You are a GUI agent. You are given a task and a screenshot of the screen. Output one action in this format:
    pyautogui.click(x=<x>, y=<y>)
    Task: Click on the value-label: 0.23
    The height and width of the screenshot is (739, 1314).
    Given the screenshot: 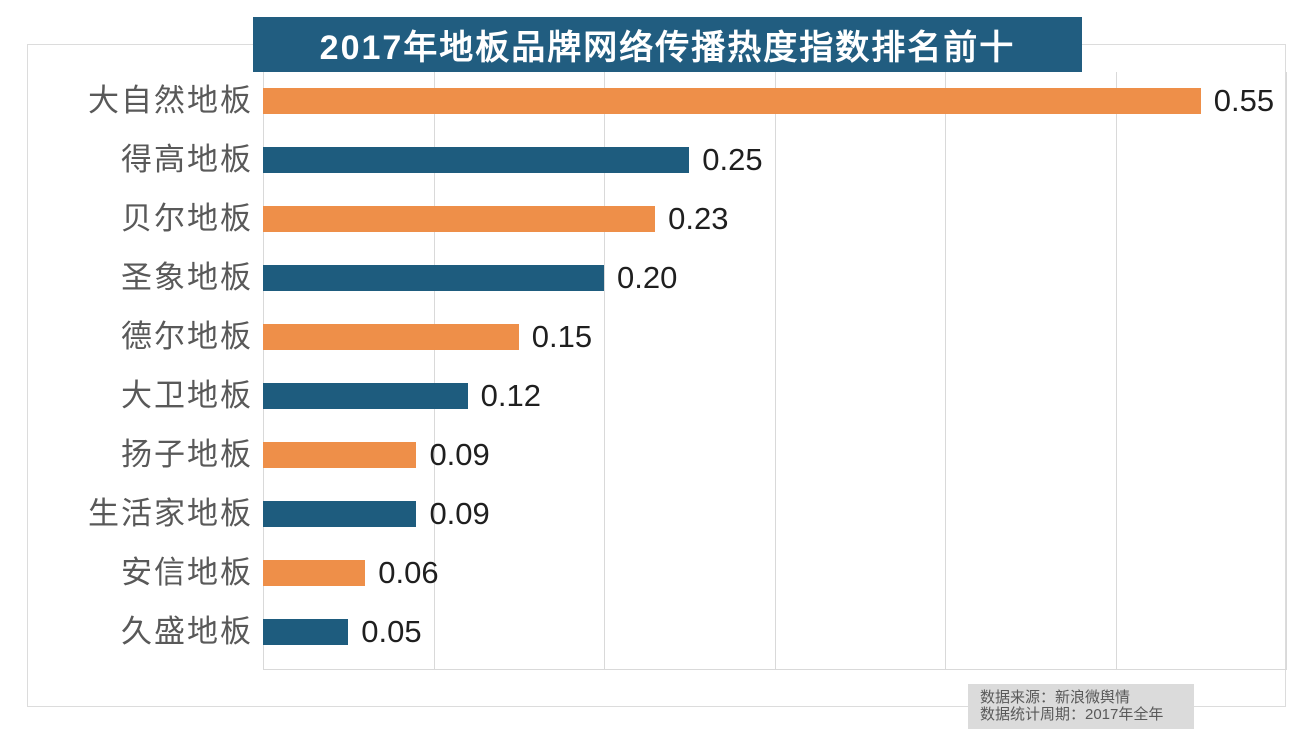 What is the action you would take?
    pyautogui.click(x=698, y=218)
    